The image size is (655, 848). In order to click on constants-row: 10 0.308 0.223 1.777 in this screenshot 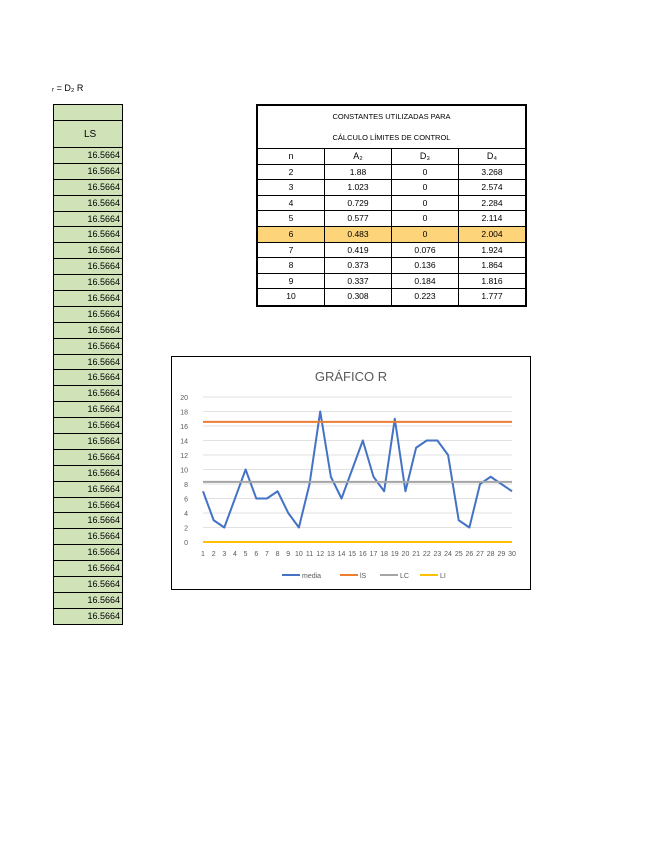, I will do `click(391, 297)`.